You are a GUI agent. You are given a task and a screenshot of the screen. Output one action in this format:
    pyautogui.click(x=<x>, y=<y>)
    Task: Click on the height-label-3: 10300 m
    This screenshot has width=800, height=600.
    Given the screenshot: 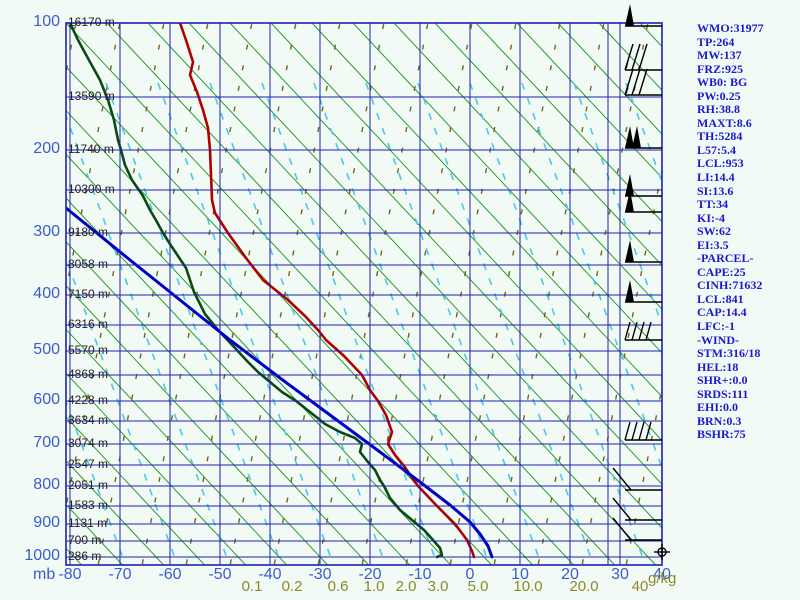 What is the action you would take?
    pyautogui.click(x=91, y=189)
    